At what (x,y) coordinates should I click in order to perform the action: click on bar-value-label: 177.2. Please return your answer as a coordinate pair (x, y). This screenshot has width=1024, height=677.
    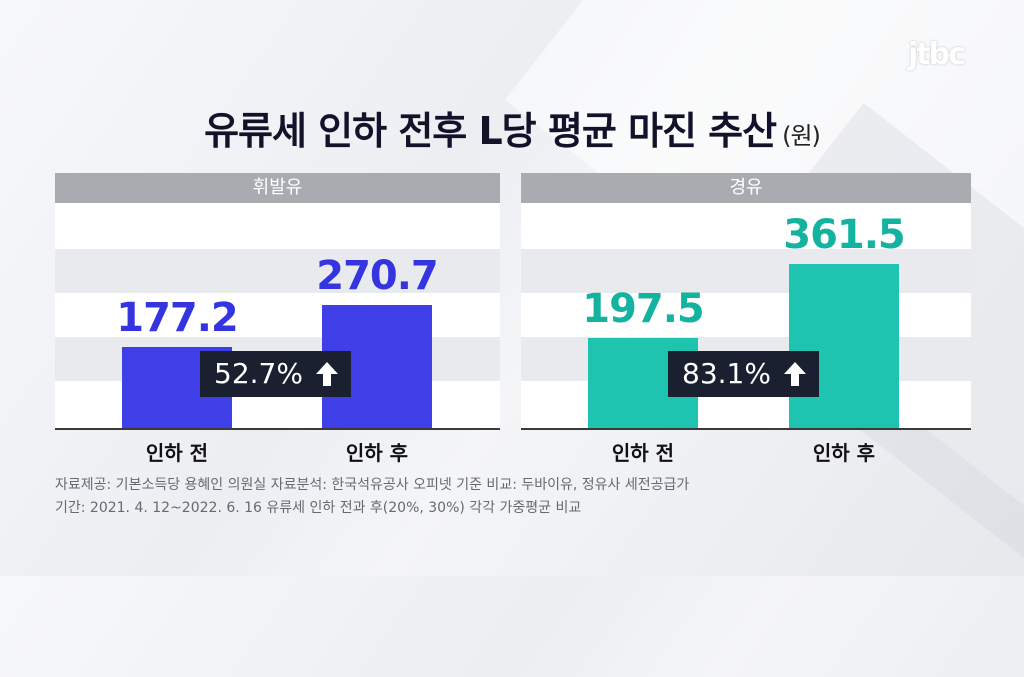
    Looking at the image, I should click on (177, 318).